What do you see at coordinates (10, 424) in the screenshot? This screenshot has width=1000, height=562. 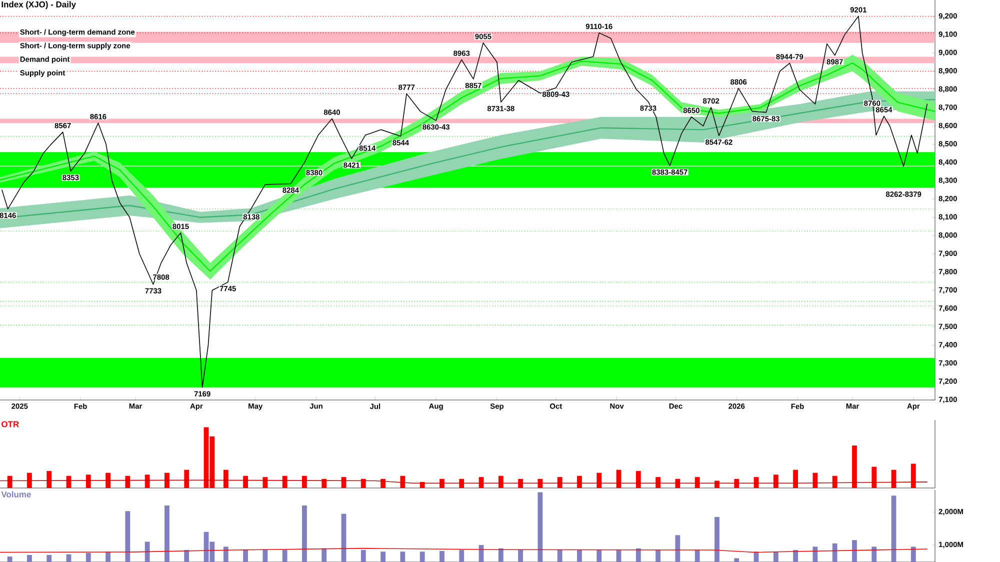 I see `chart-title: OTR` at bounding box center [10, 424].